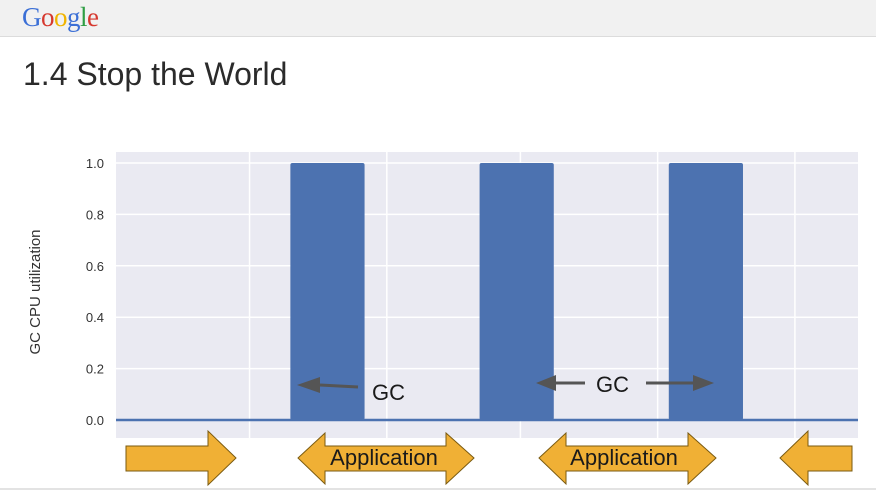 The width and height of the screenshot is (876, 491). I want to click on y-axis-label: GC CPU utilization, so click(35, 291).